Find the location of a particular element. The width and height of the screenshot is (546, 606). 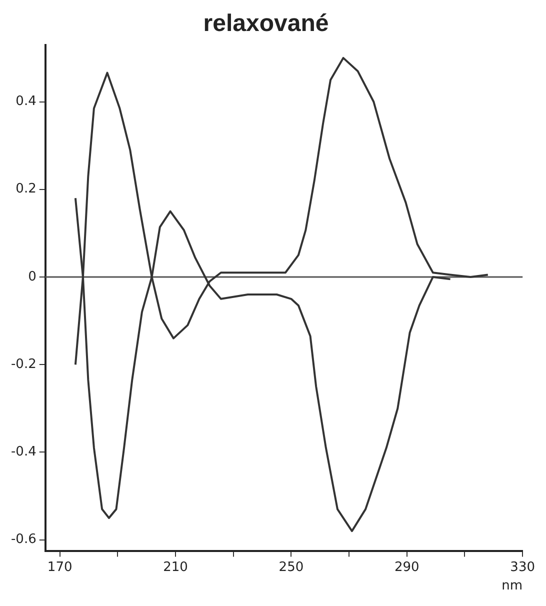

y-tick-label: -0.6 is located at coordinates (23, 540).